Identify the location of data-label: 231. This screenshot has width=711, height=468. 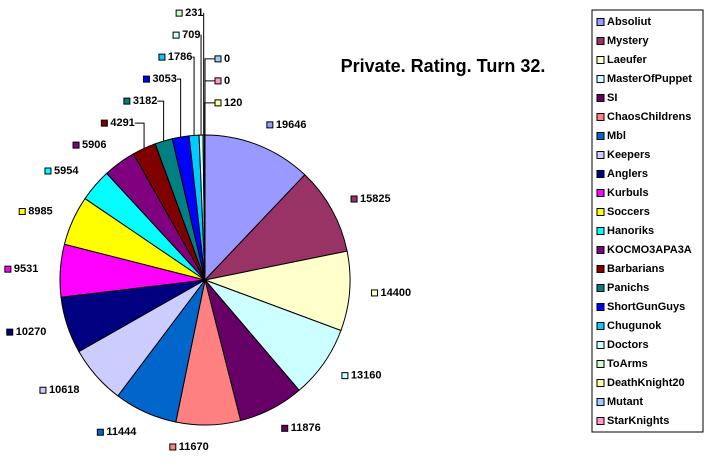
(194, 13).